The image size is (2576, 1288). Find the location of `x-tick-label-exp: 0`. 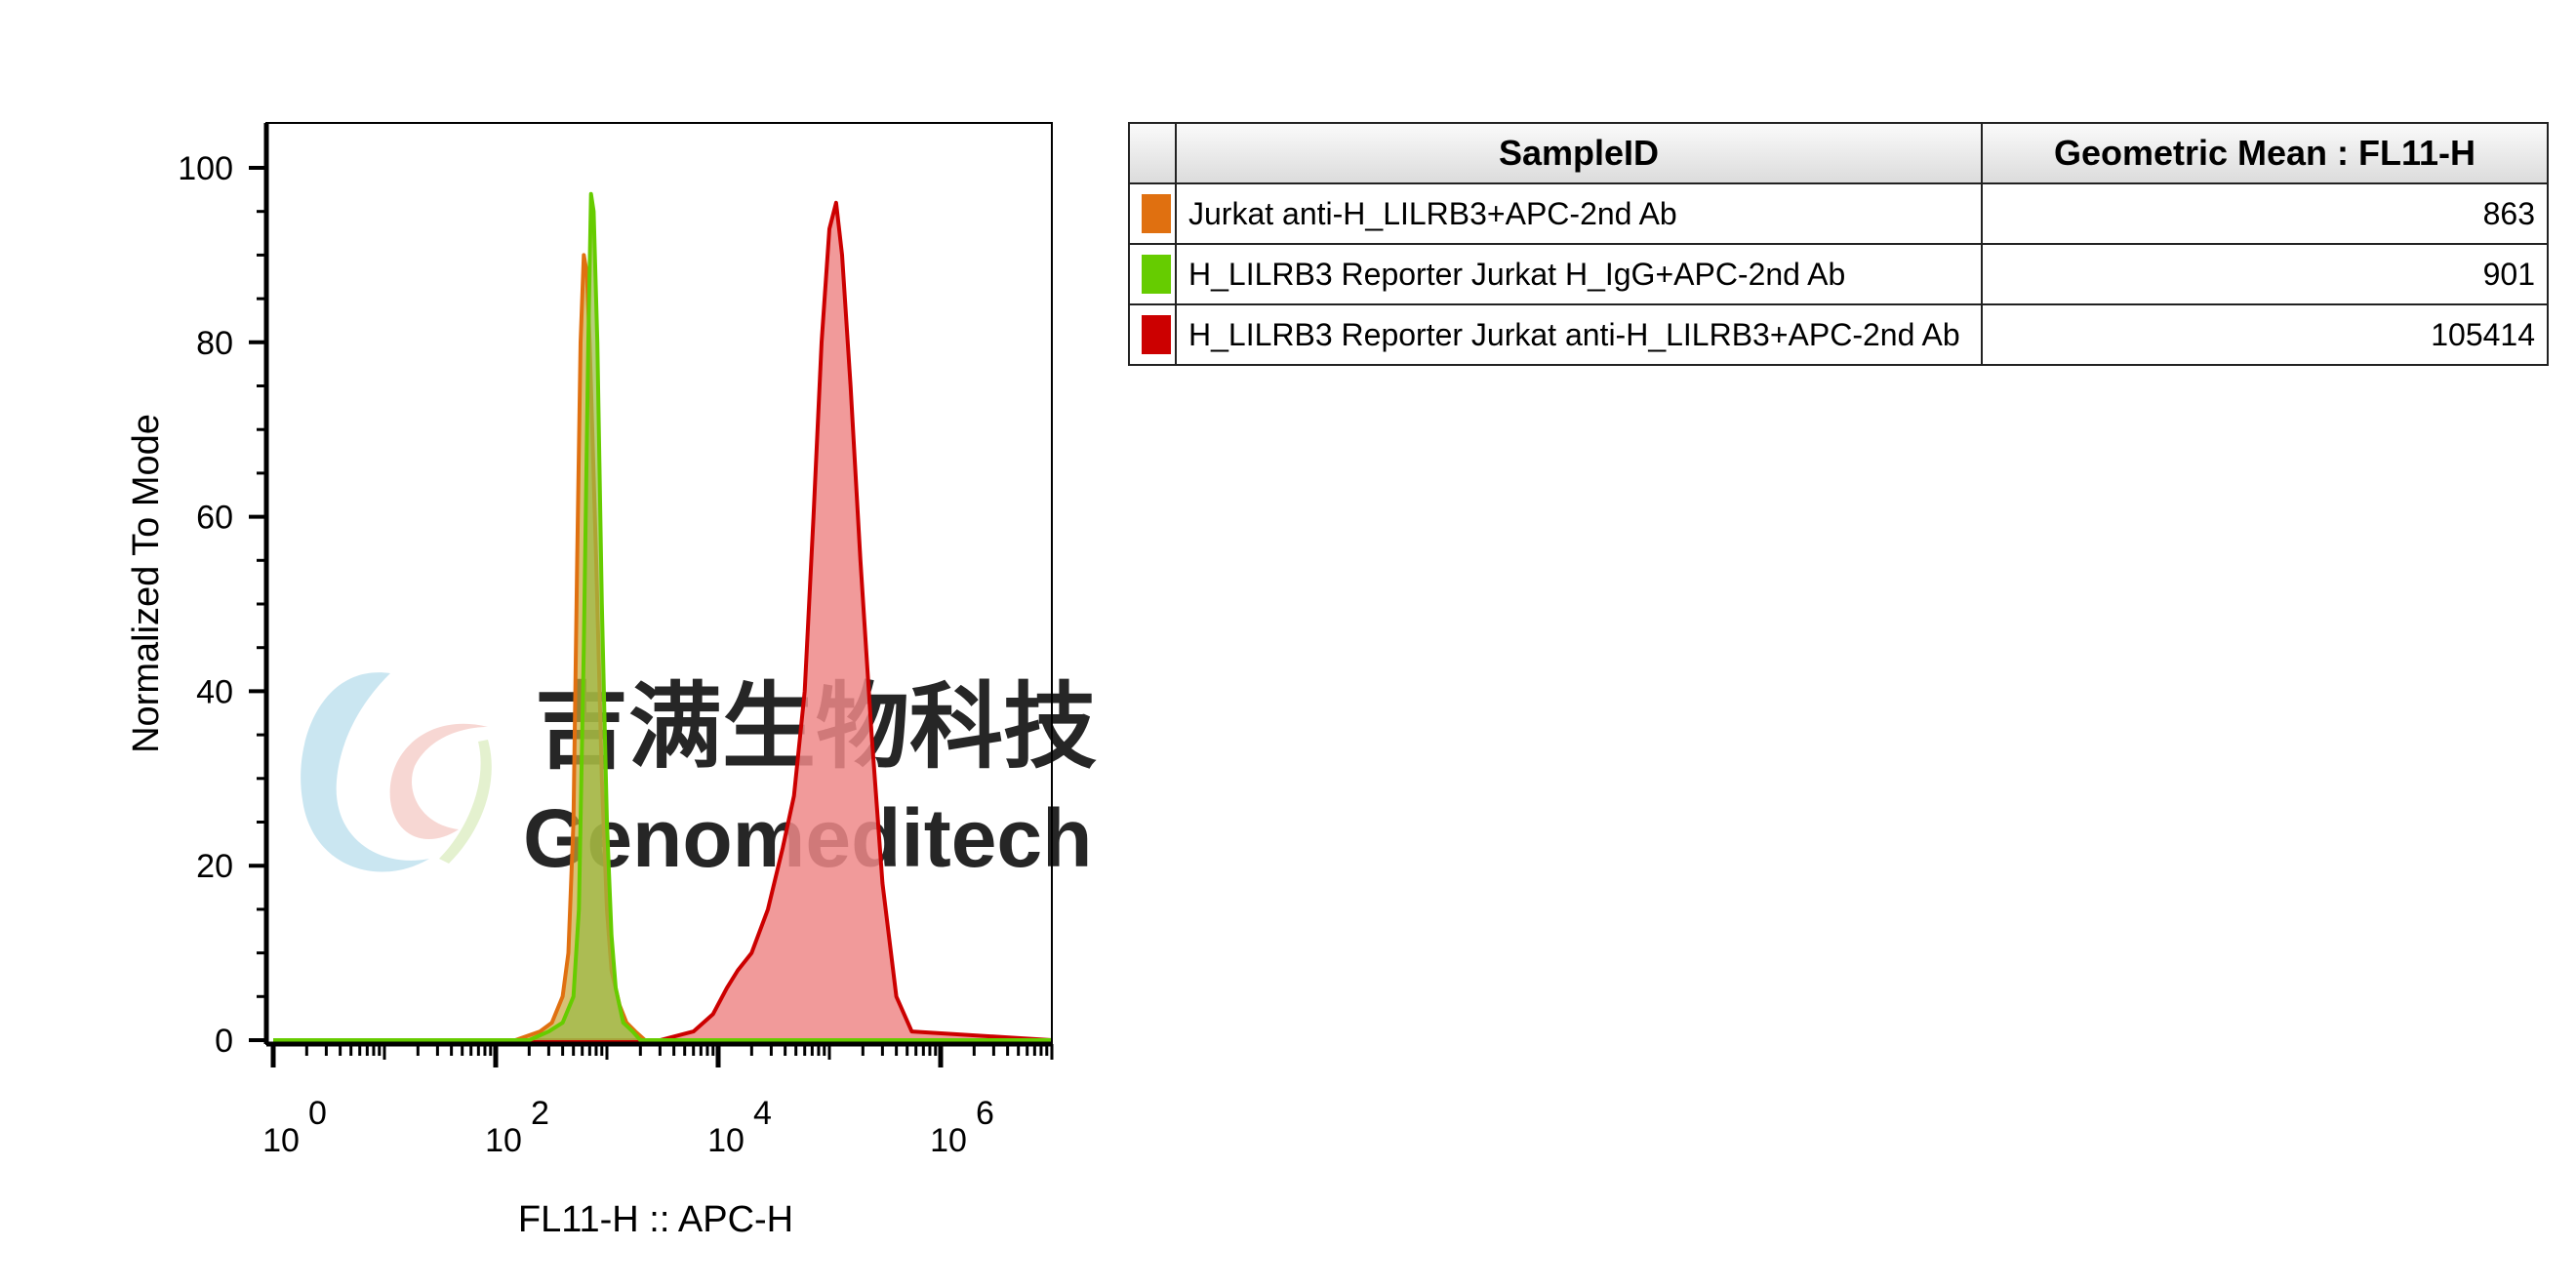

x-tick-label-exp: 0 is located at coordinates (317, 1113).